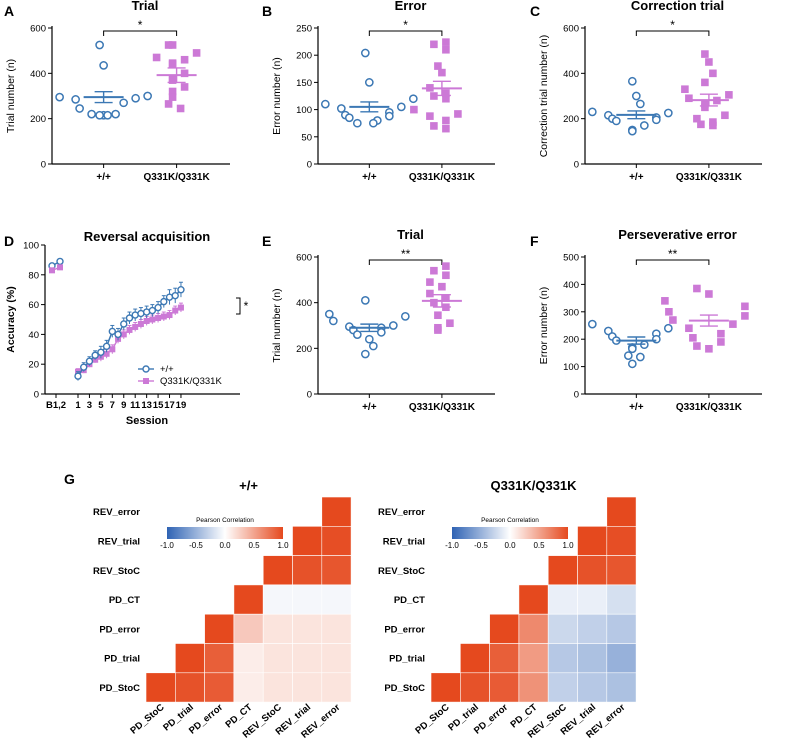 The image size is (786, 748). Describe the element at coordinates (576, 165) in the screenshot. I see `y-tick-label: 0` at that location.